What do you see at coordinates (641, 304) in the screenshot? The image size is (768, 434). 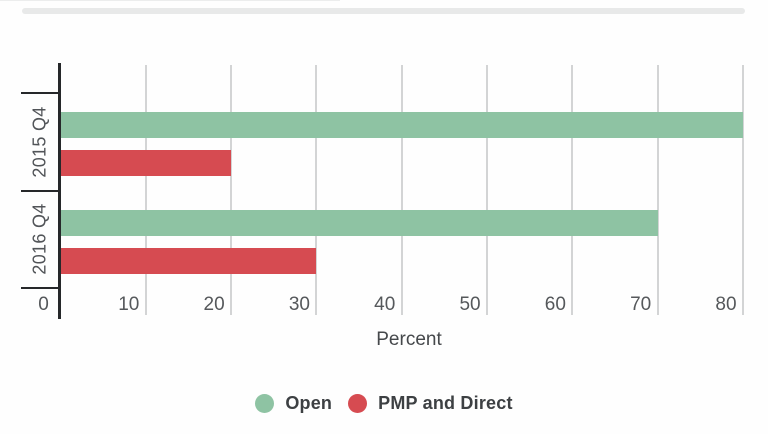 I see `x-tick-label-70: 70` at bounding box center [641, 304].